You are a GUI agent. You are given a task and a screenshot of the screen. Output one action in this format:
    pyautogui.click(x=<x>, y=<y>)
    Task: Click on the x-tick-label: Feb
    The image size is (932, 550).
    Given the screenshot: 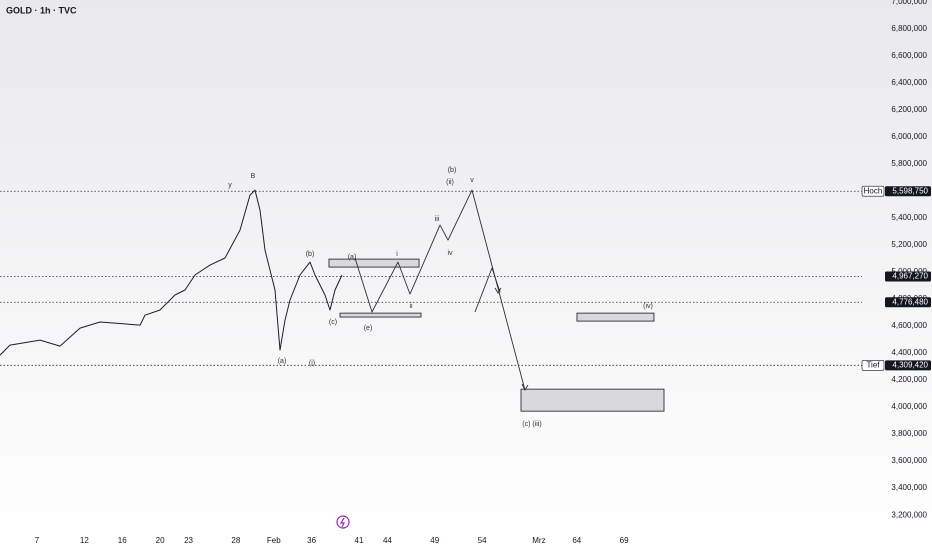 What is the action you would take?
    pyautogui.click(x=274, y=540)
    